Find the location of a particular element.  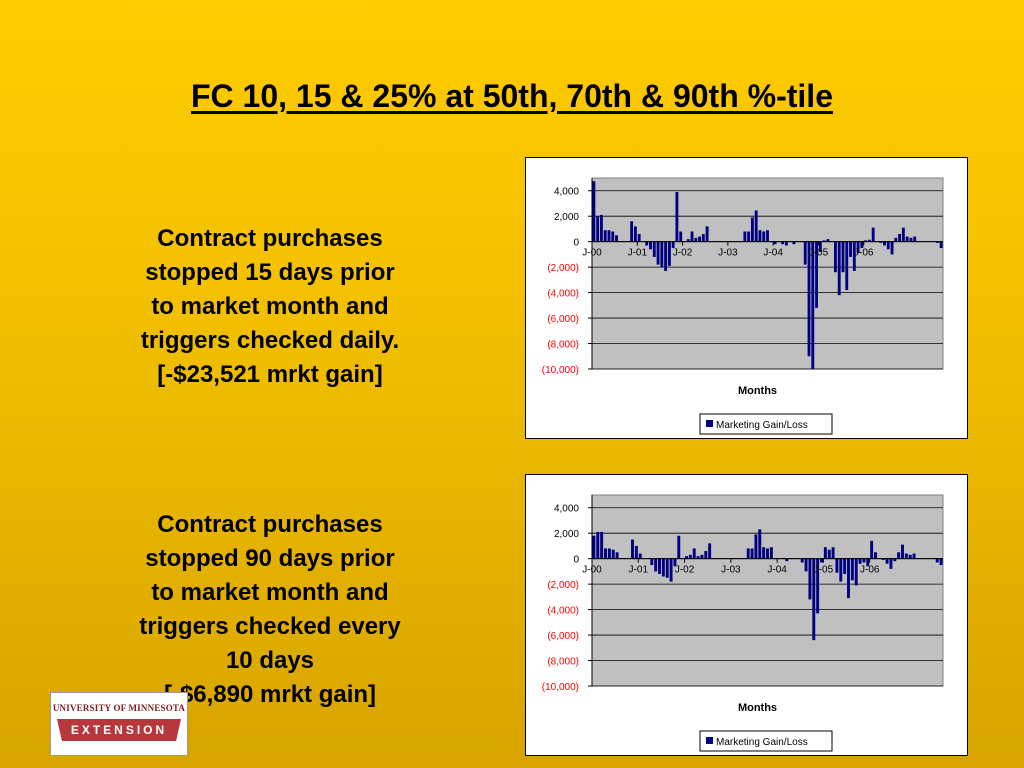

caption-gain: [-$6,890 mrkt gain] is located at coordinates (270, 695).